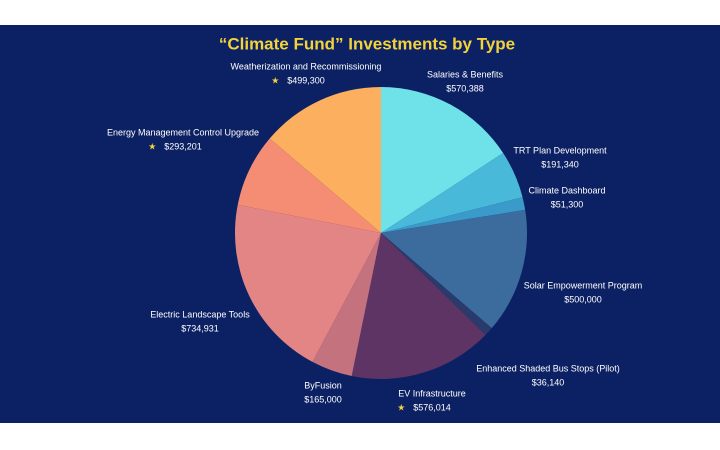 Image resolution: width=720 pixels, height=450 pixels. I want to click on slice-value: $500,000, so click(583, 299).